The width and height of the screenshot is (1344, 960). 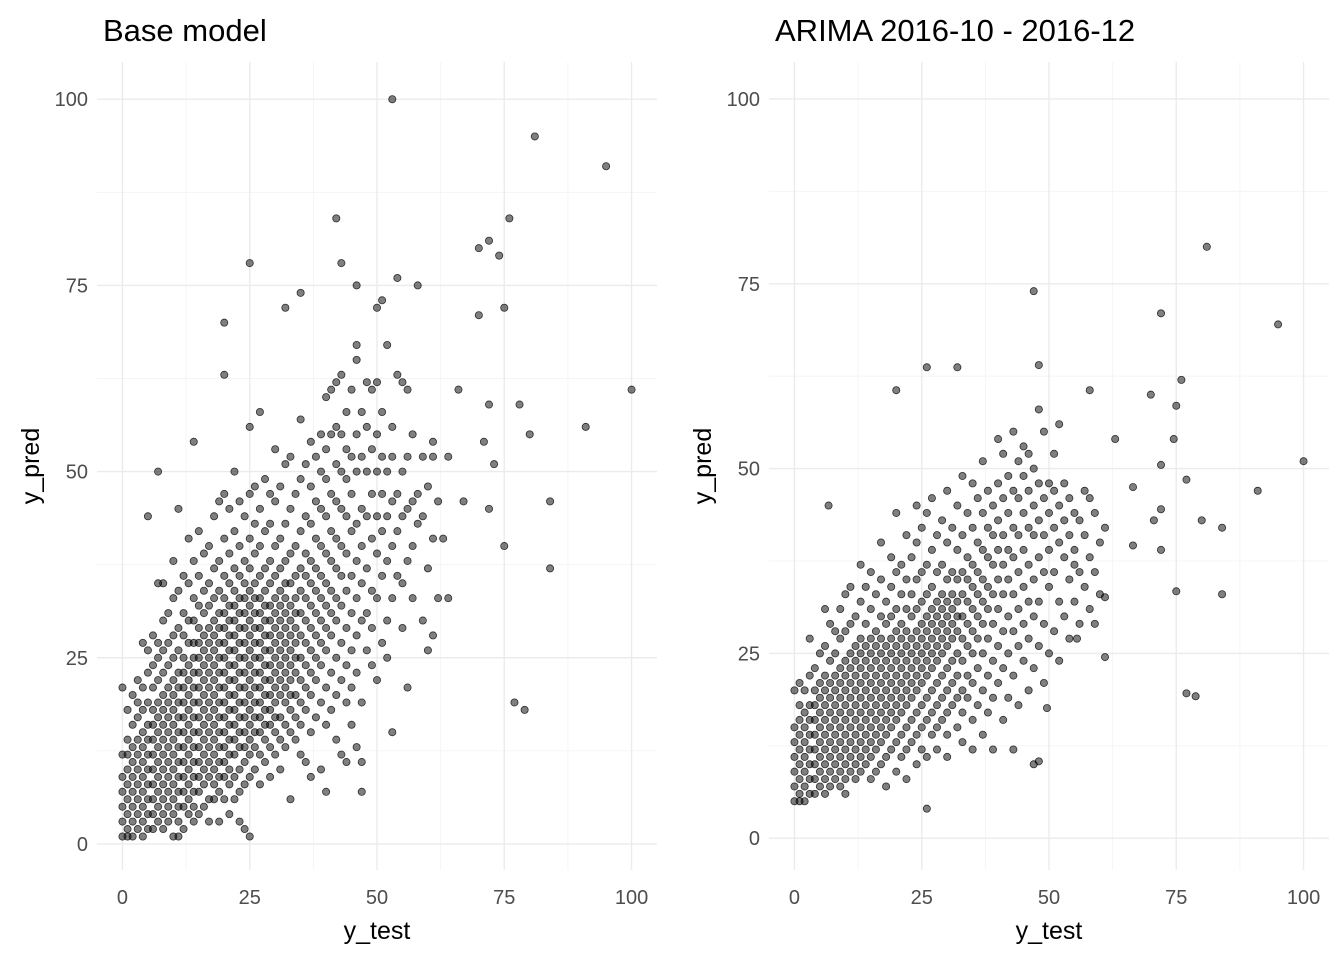 I want to click on x-tick-label: 50, so click(x=377, y=898).